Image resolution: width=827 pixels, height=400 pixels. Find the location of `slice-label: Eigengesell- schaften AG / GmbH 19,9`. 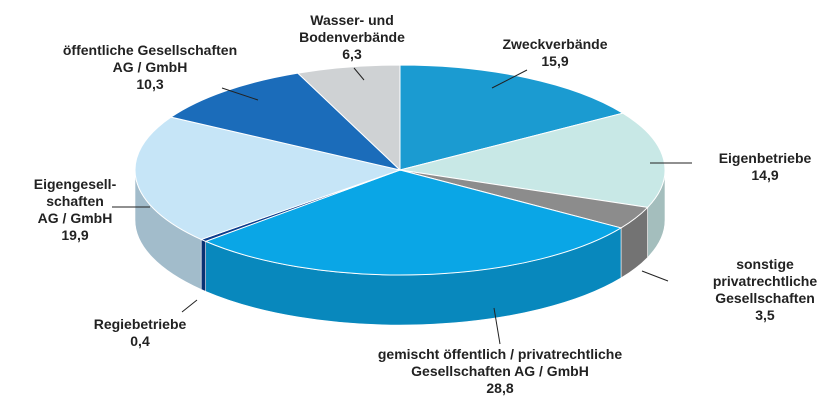

slice-label: Eigengesell- schaften AG / GmbH 19,9 is located at coordinates (75, 210).